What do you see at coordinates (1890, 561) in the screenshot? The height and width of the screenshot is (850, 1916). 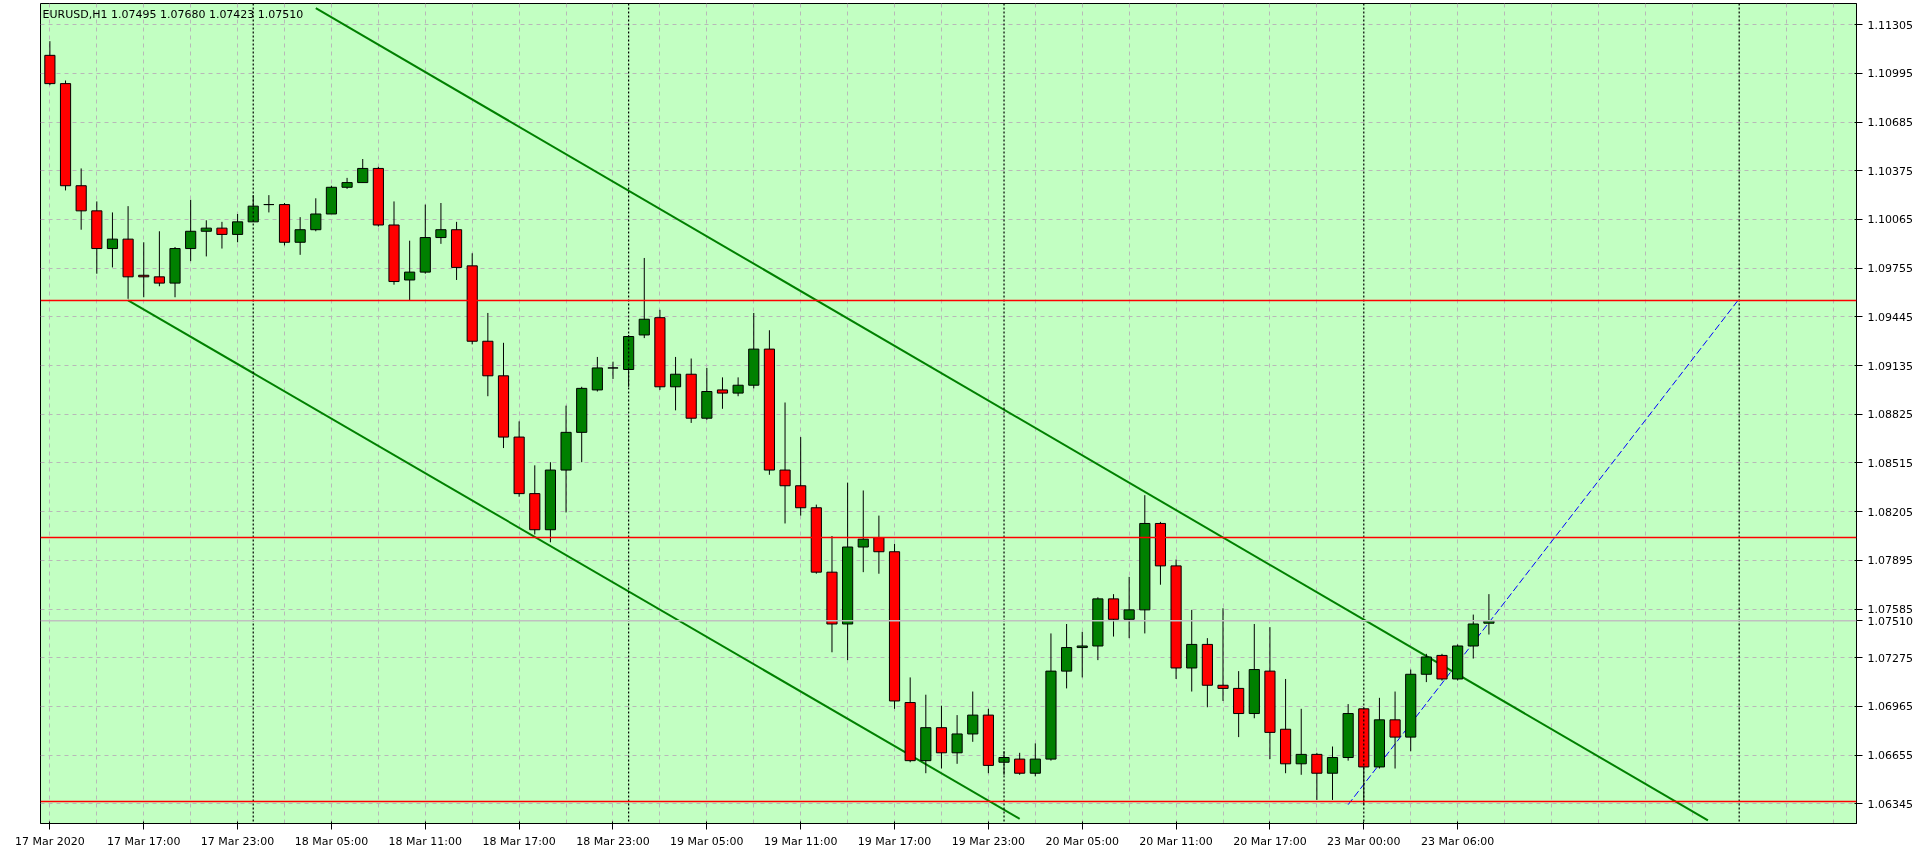 I see `y-tick-label: 1.07895` at bounding box center [1890, 561].